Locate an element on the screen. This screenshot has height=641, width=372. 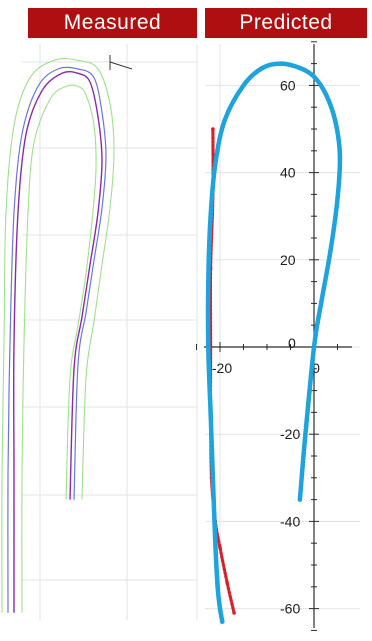
predicted-y-tick-label: 60 is located at coordinates (288, 85).